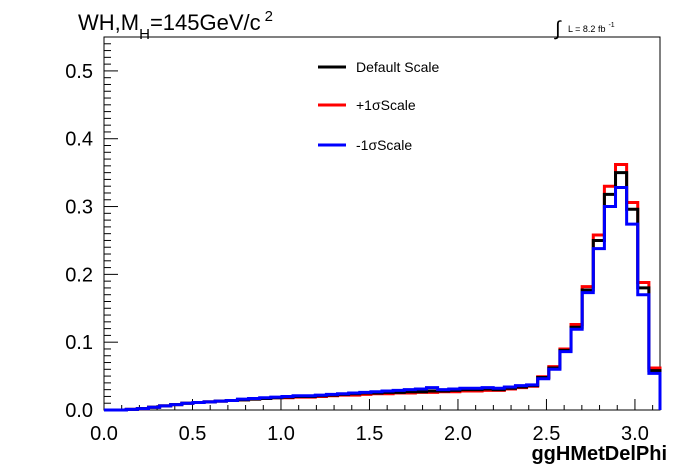 This screenshot has width=696, height=472. What do you see at coordinates (144, 34) in the screenshot?
I see `chart-title-subscript: H` at bounding box center [144, 34].